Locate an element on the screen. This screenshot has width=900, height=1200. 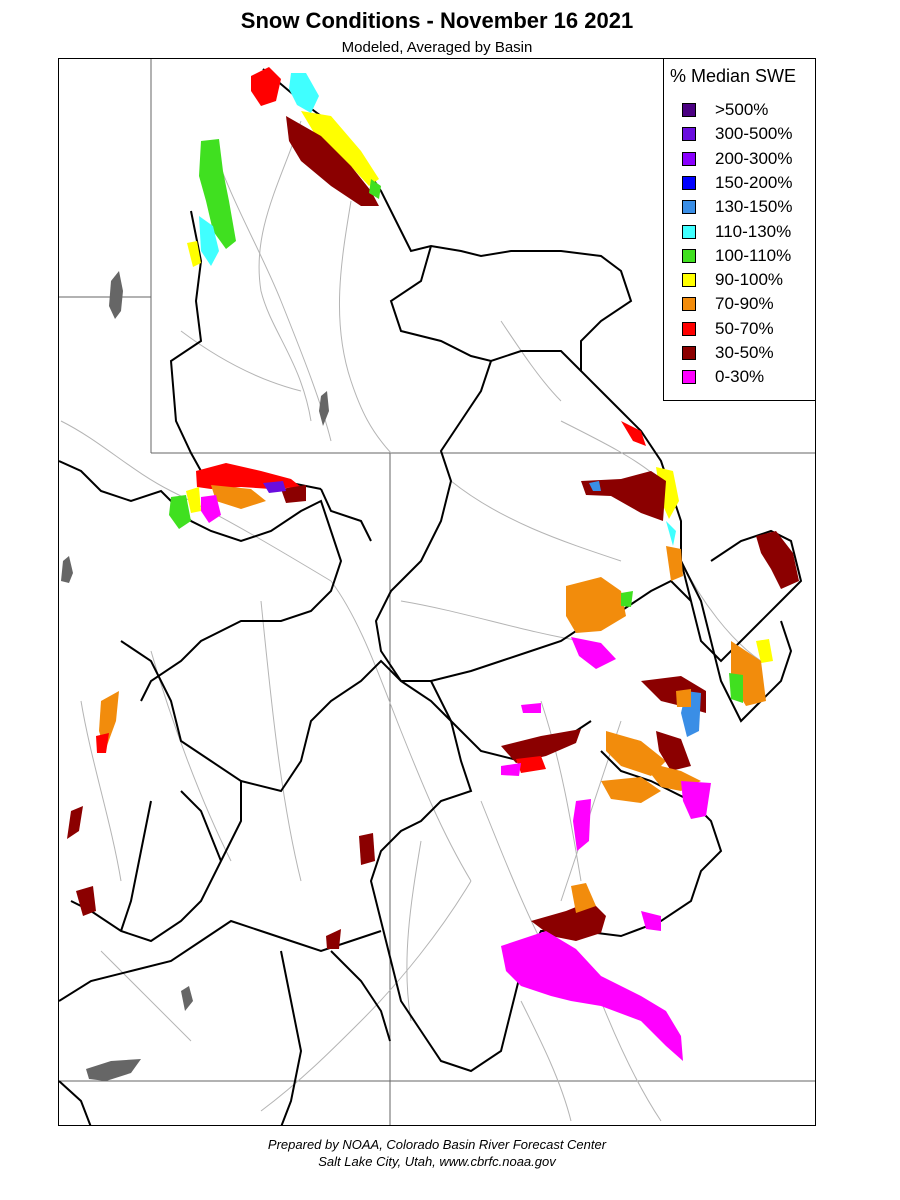
legend-item: 130-150% is located at coordinates (737, 207).